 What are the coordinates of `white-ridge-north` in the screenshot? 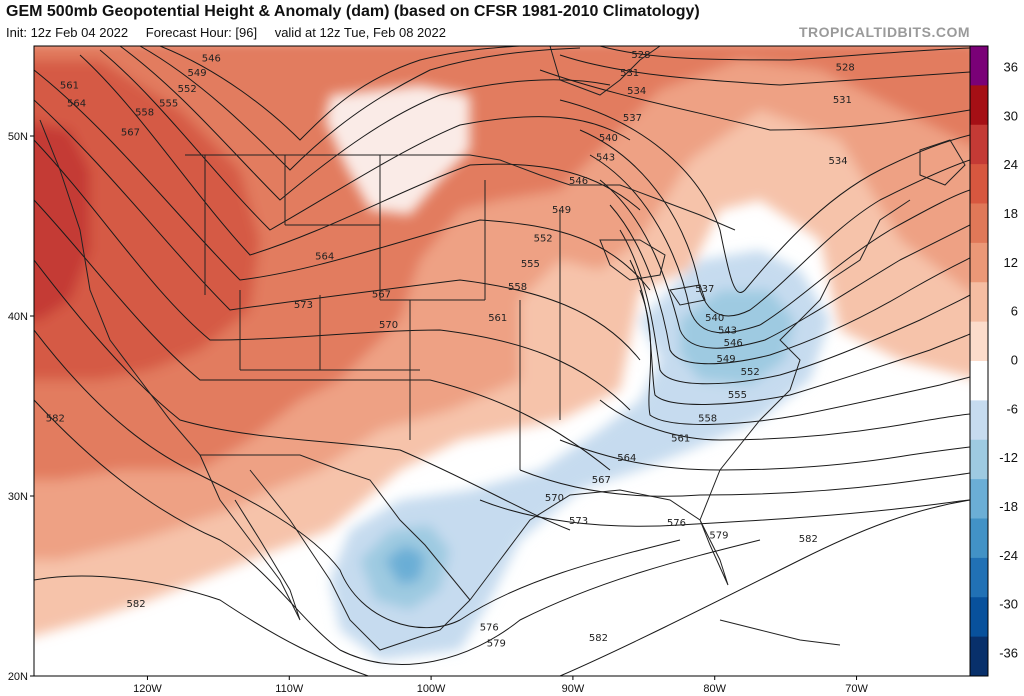 It's located at (397, 150).